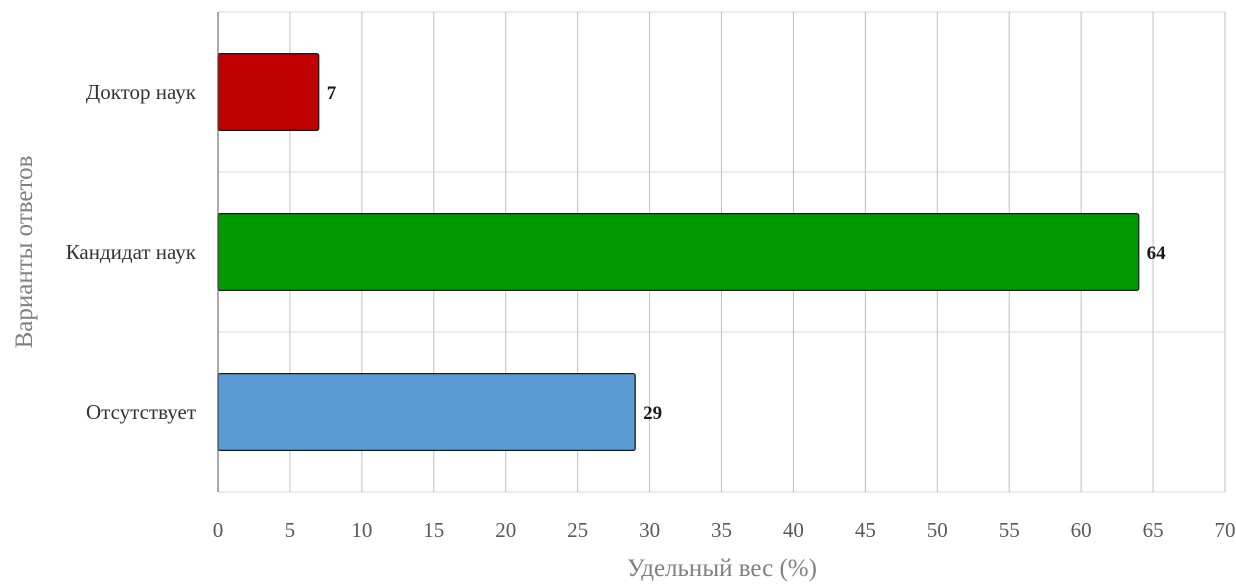 Image resolution: width=1236 pixels, height=585 pixels. What do you see at coordinates (505, 530) in the screenshot?
I see `x-tick-label: 20` at bounding box center [505, 530].